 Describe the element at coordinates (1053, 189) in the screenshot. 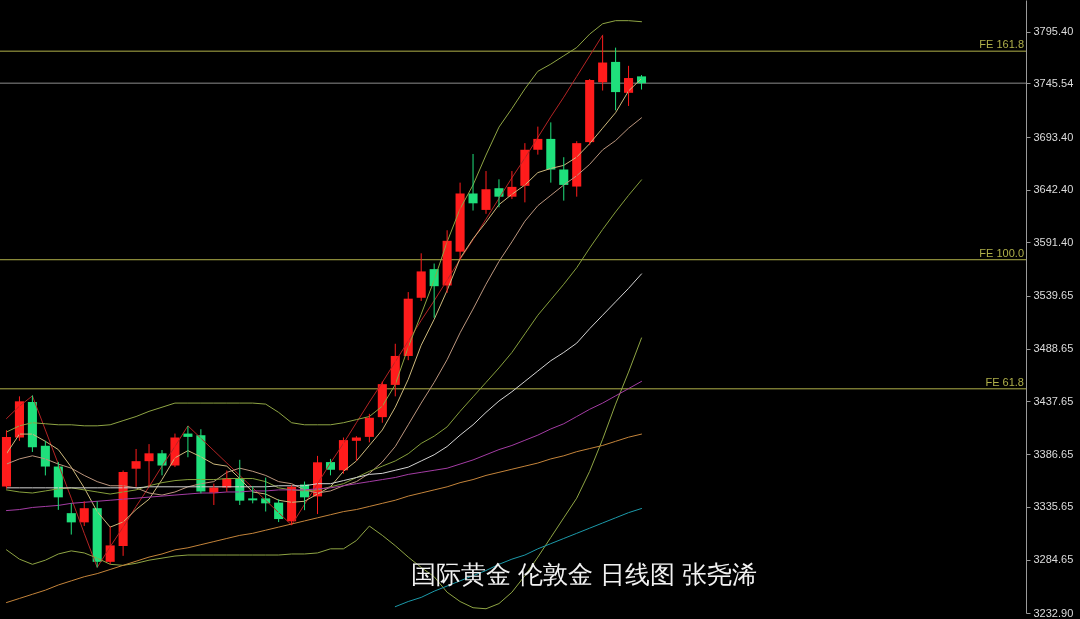

I see `y-tick-label: 3642.40` at that location.